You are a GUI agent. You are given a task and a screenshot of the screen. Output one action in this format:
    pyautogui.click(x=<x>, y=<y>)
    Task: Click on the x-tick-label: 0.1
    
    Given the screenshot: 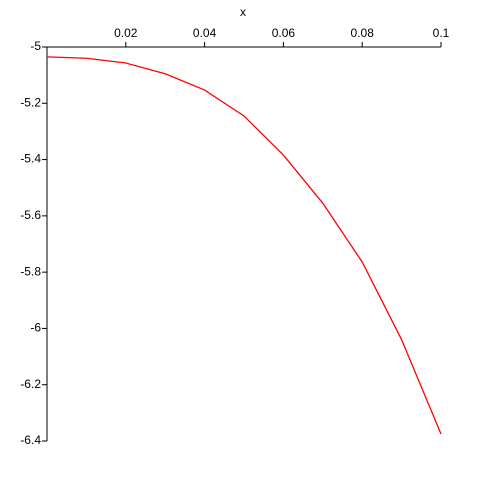 What is the action you would take?
    pyautogui.click(x=441, y=33)
    